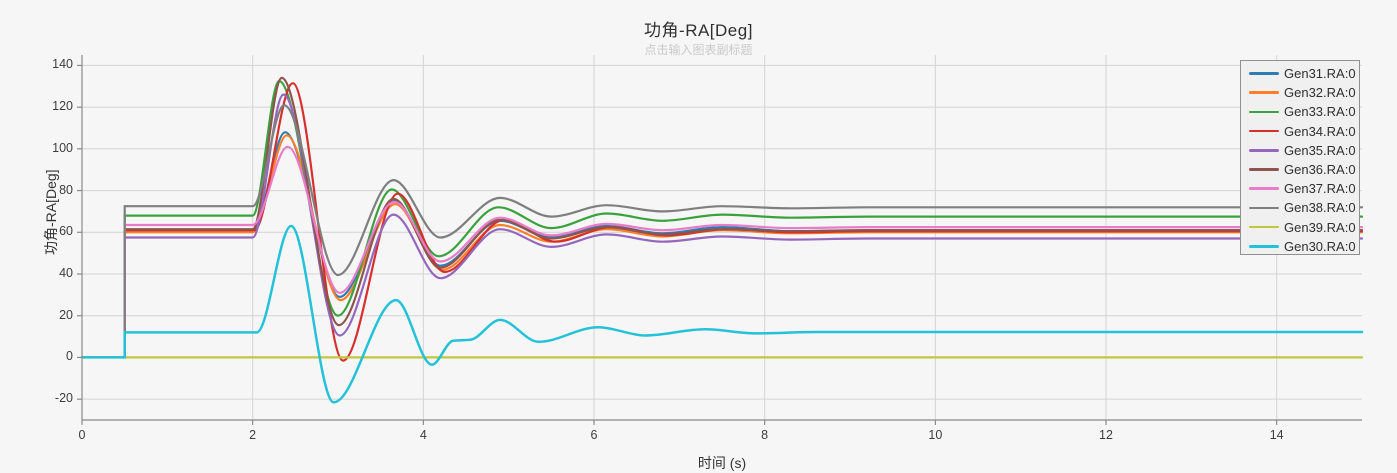 The height and width of the screenshot is (473, 1397). I want to click on legend-label: Gen32.RA:0, so click(1320, 93).